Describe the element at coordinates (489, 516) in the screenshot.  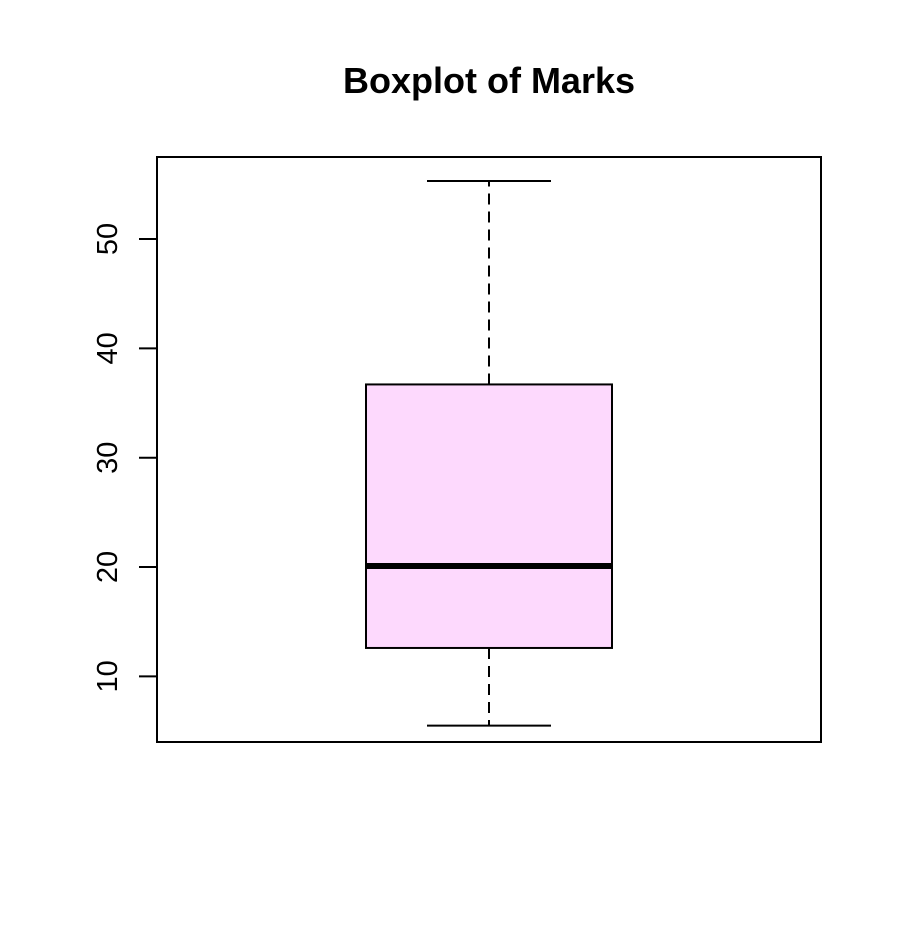
I see `iqr-box` at that location.